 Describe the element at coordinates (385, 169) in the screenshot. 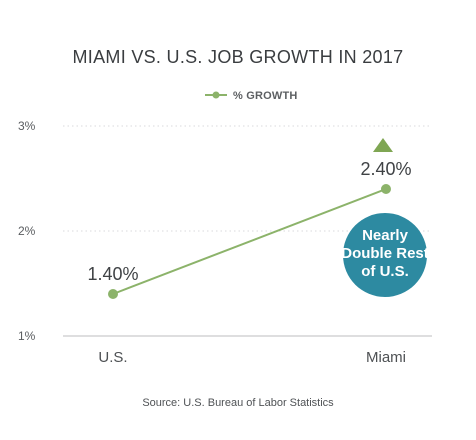

I see `data-label: 2.40%` at that location.